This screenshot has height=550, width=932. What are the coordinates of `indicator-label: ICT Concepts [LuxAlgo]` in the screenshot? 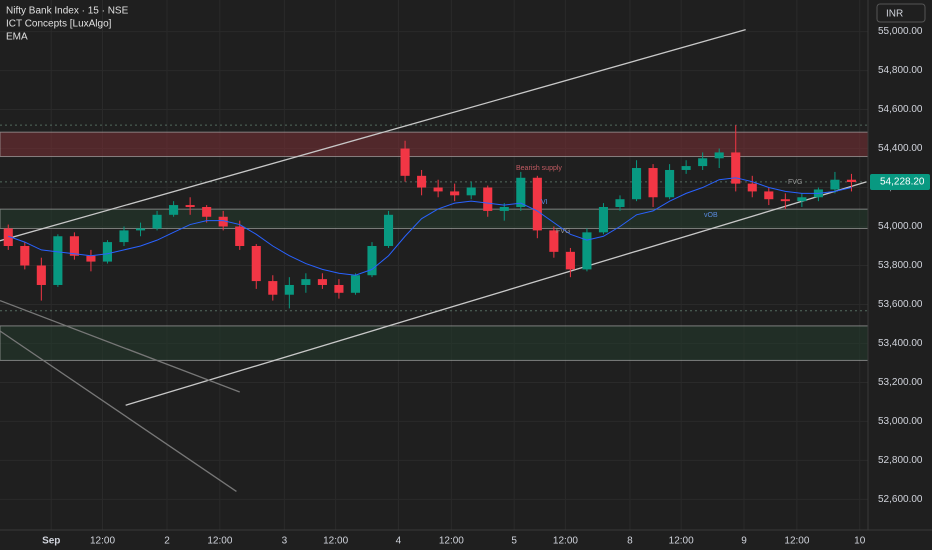 It's located at (59, 24).